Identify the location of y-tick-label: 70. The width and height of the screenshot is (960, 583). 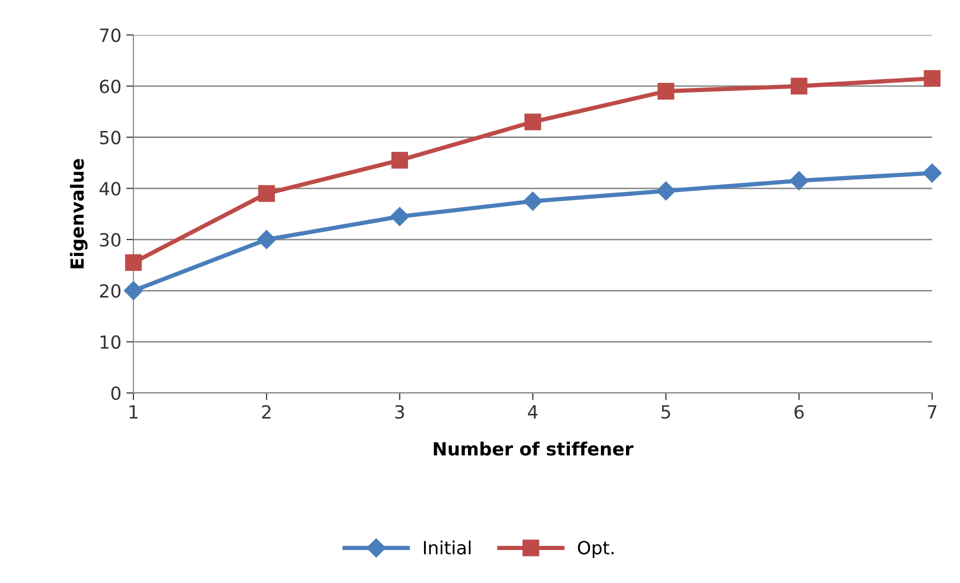
(110, 35).